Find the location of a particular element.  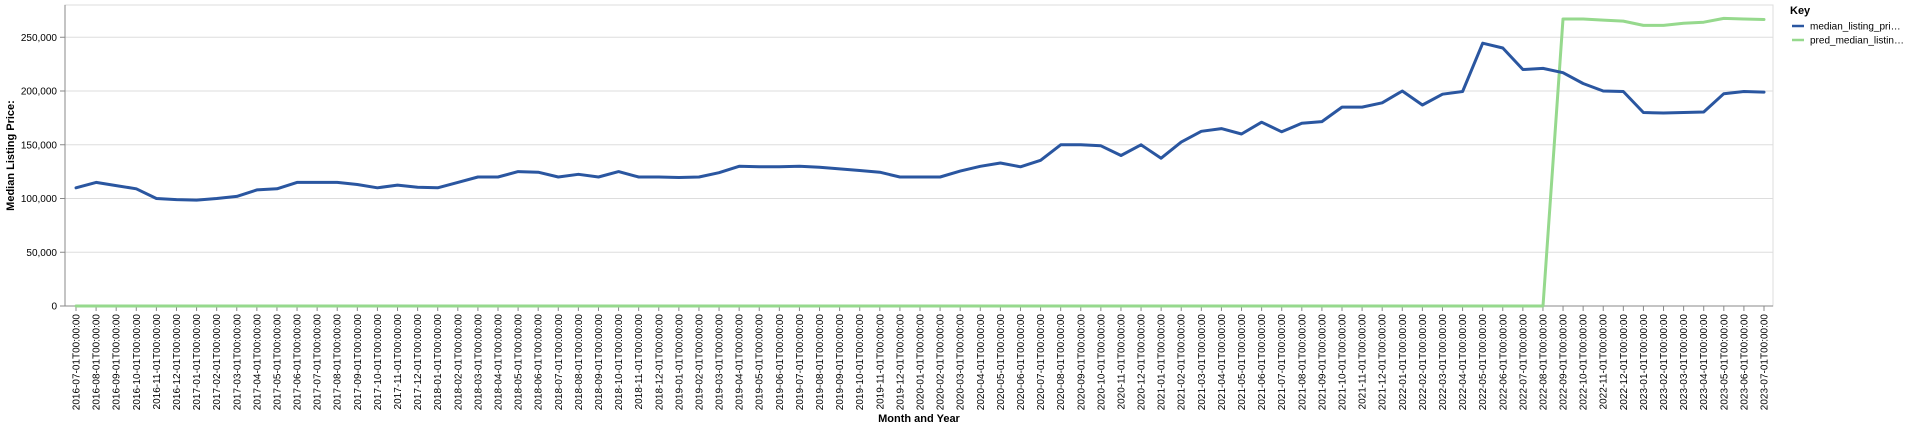

x-tick-label: 2018-07-01T00:00:00 is located at coordinates (559, 362).